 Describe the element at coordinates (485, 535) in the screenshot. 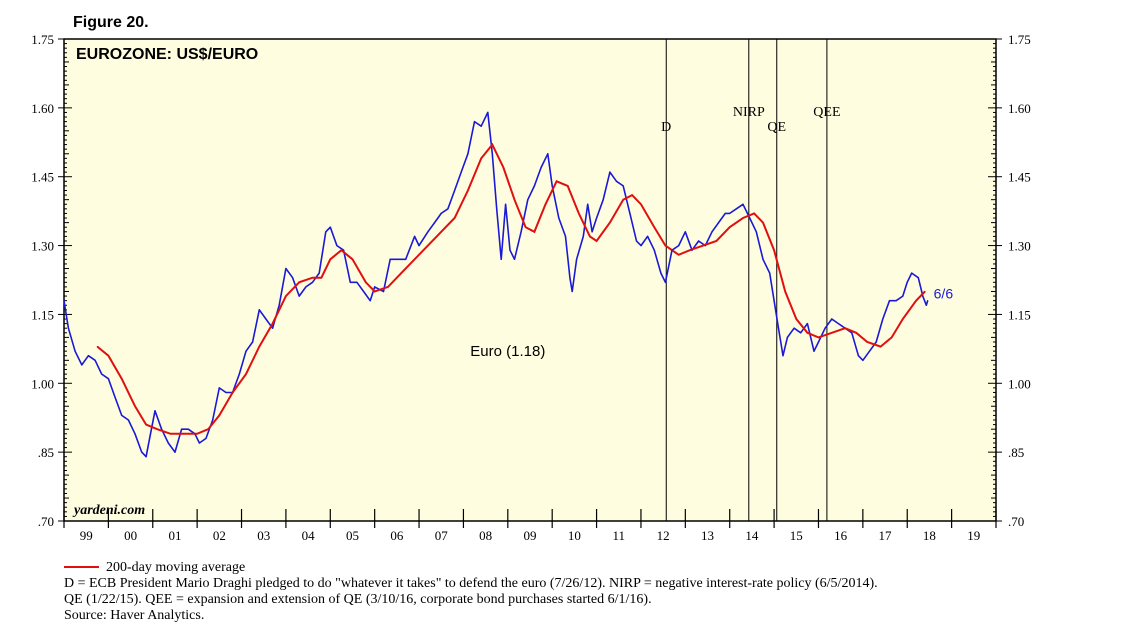

I see `x-tick-label: 08` at that location.